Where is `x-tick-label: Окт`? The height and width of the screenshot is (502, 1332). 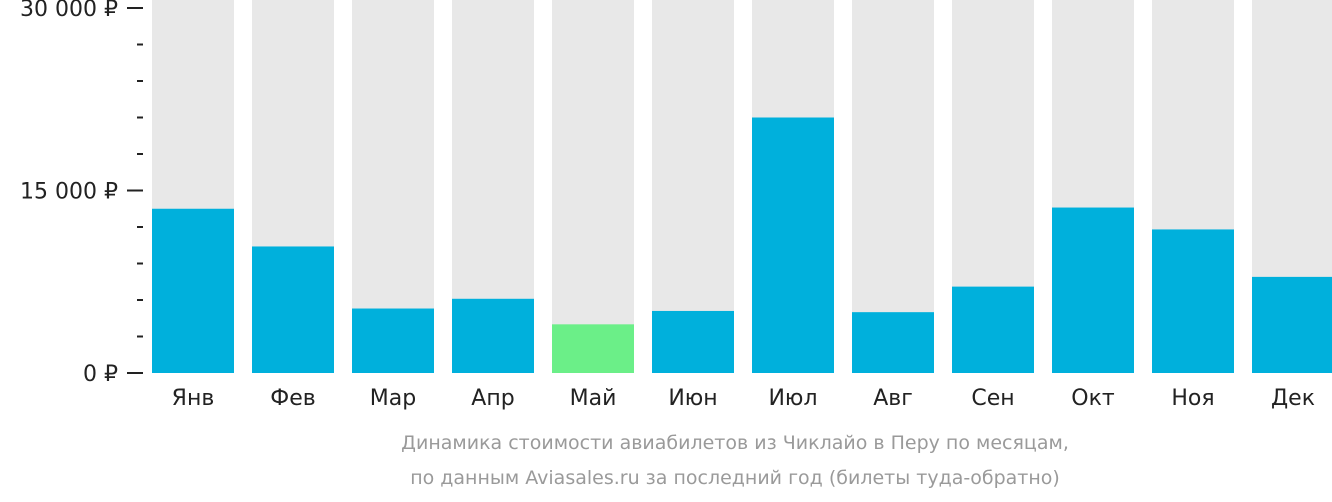
x-tick-label: Окт is located at coordinates (1093, 398).